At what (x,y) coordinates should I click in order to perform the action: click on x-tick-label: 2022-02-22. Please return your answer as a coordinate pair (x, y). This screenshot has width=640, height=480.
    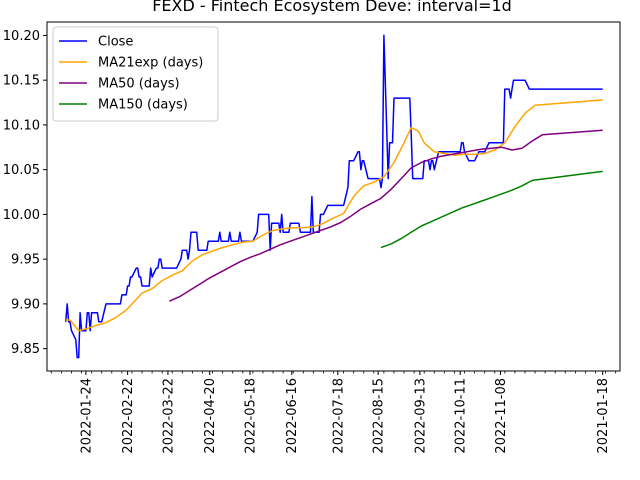
    Looking at the image, I should click on (128, 416).